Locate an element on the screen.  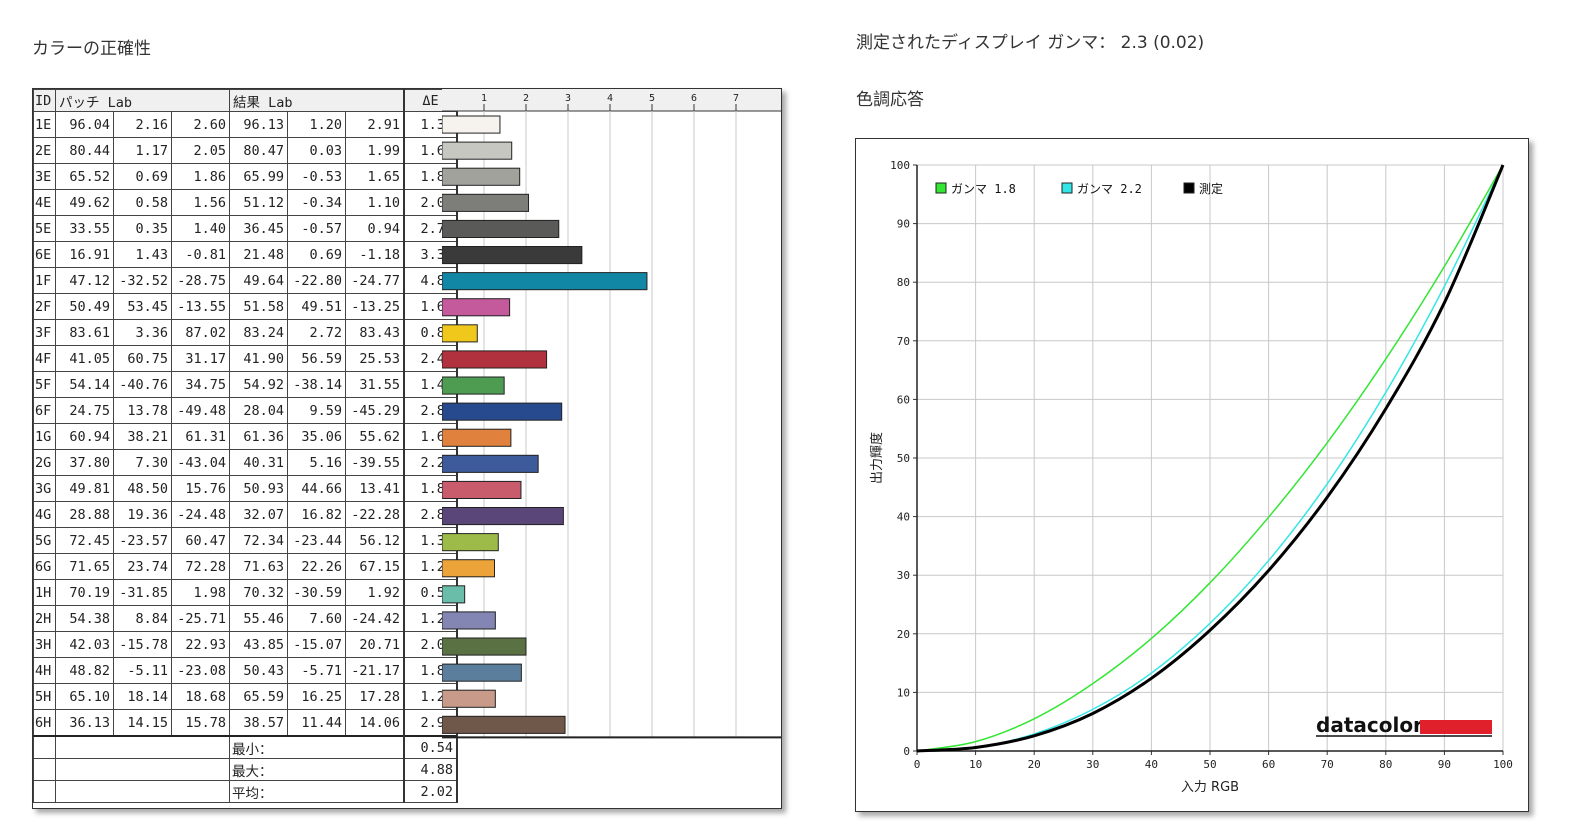
patch-l: 41.05 is located at coordinates (84, 358).